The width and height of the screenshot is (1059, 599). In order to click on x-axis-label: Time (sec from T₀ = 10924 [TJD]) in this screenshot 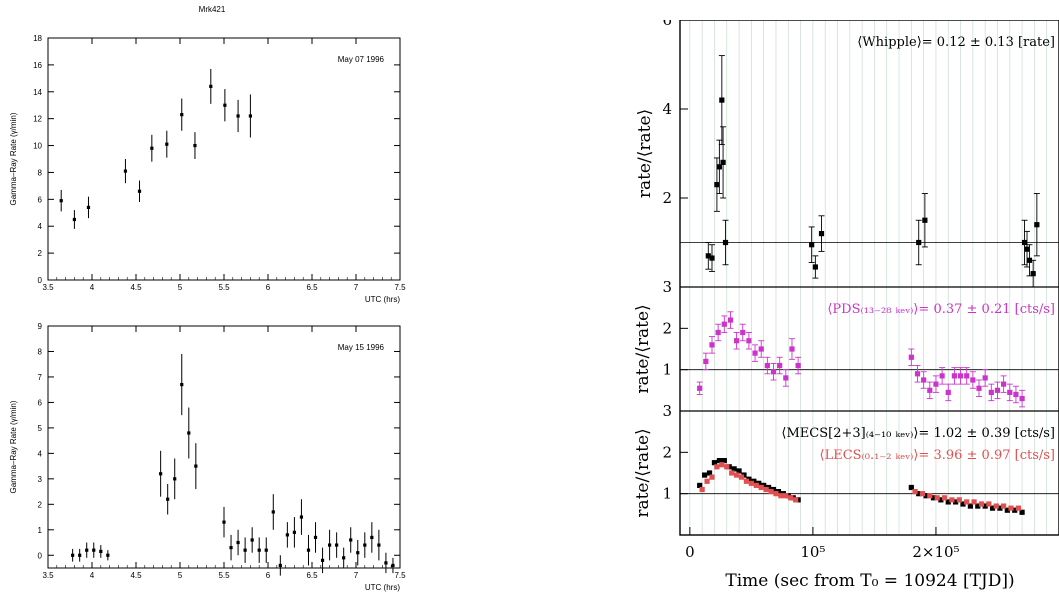, I will do `click(869, 581)`.